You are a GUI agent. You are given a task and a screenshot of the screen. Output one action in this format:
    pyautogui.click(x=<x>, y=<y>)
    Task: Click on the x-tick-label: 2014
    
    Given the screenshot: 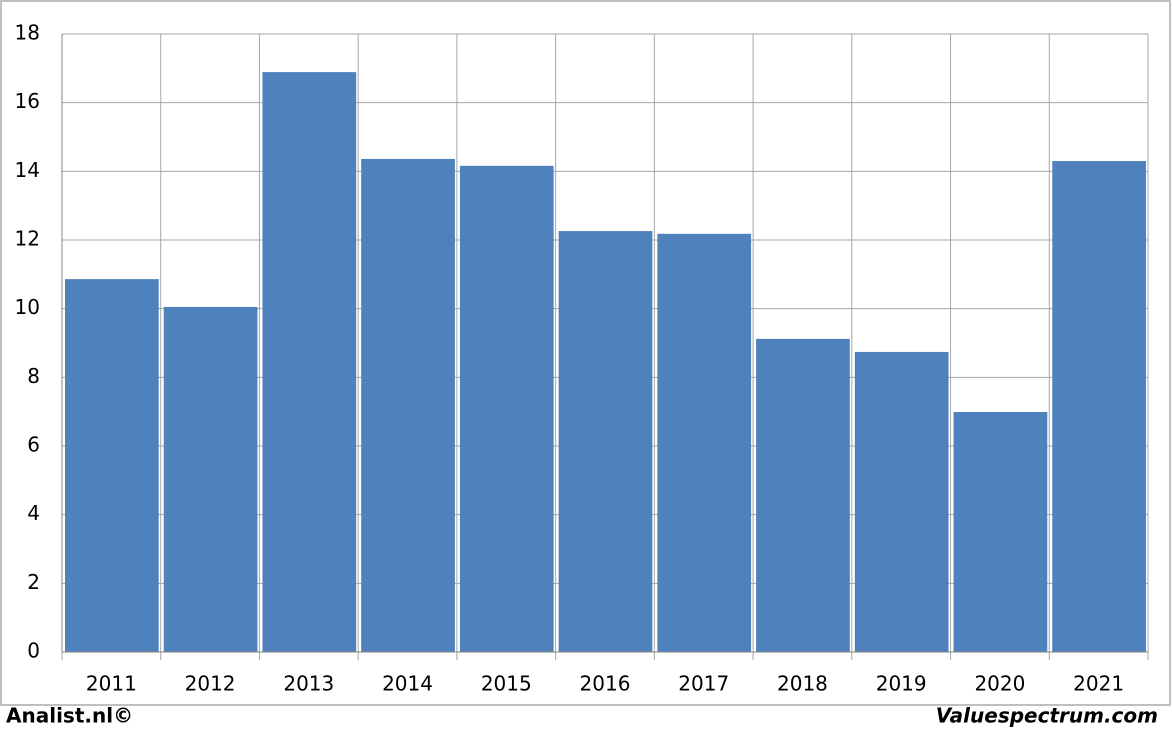 What is the action you would take?
    pyautogui.click(x=407, y=684)
    